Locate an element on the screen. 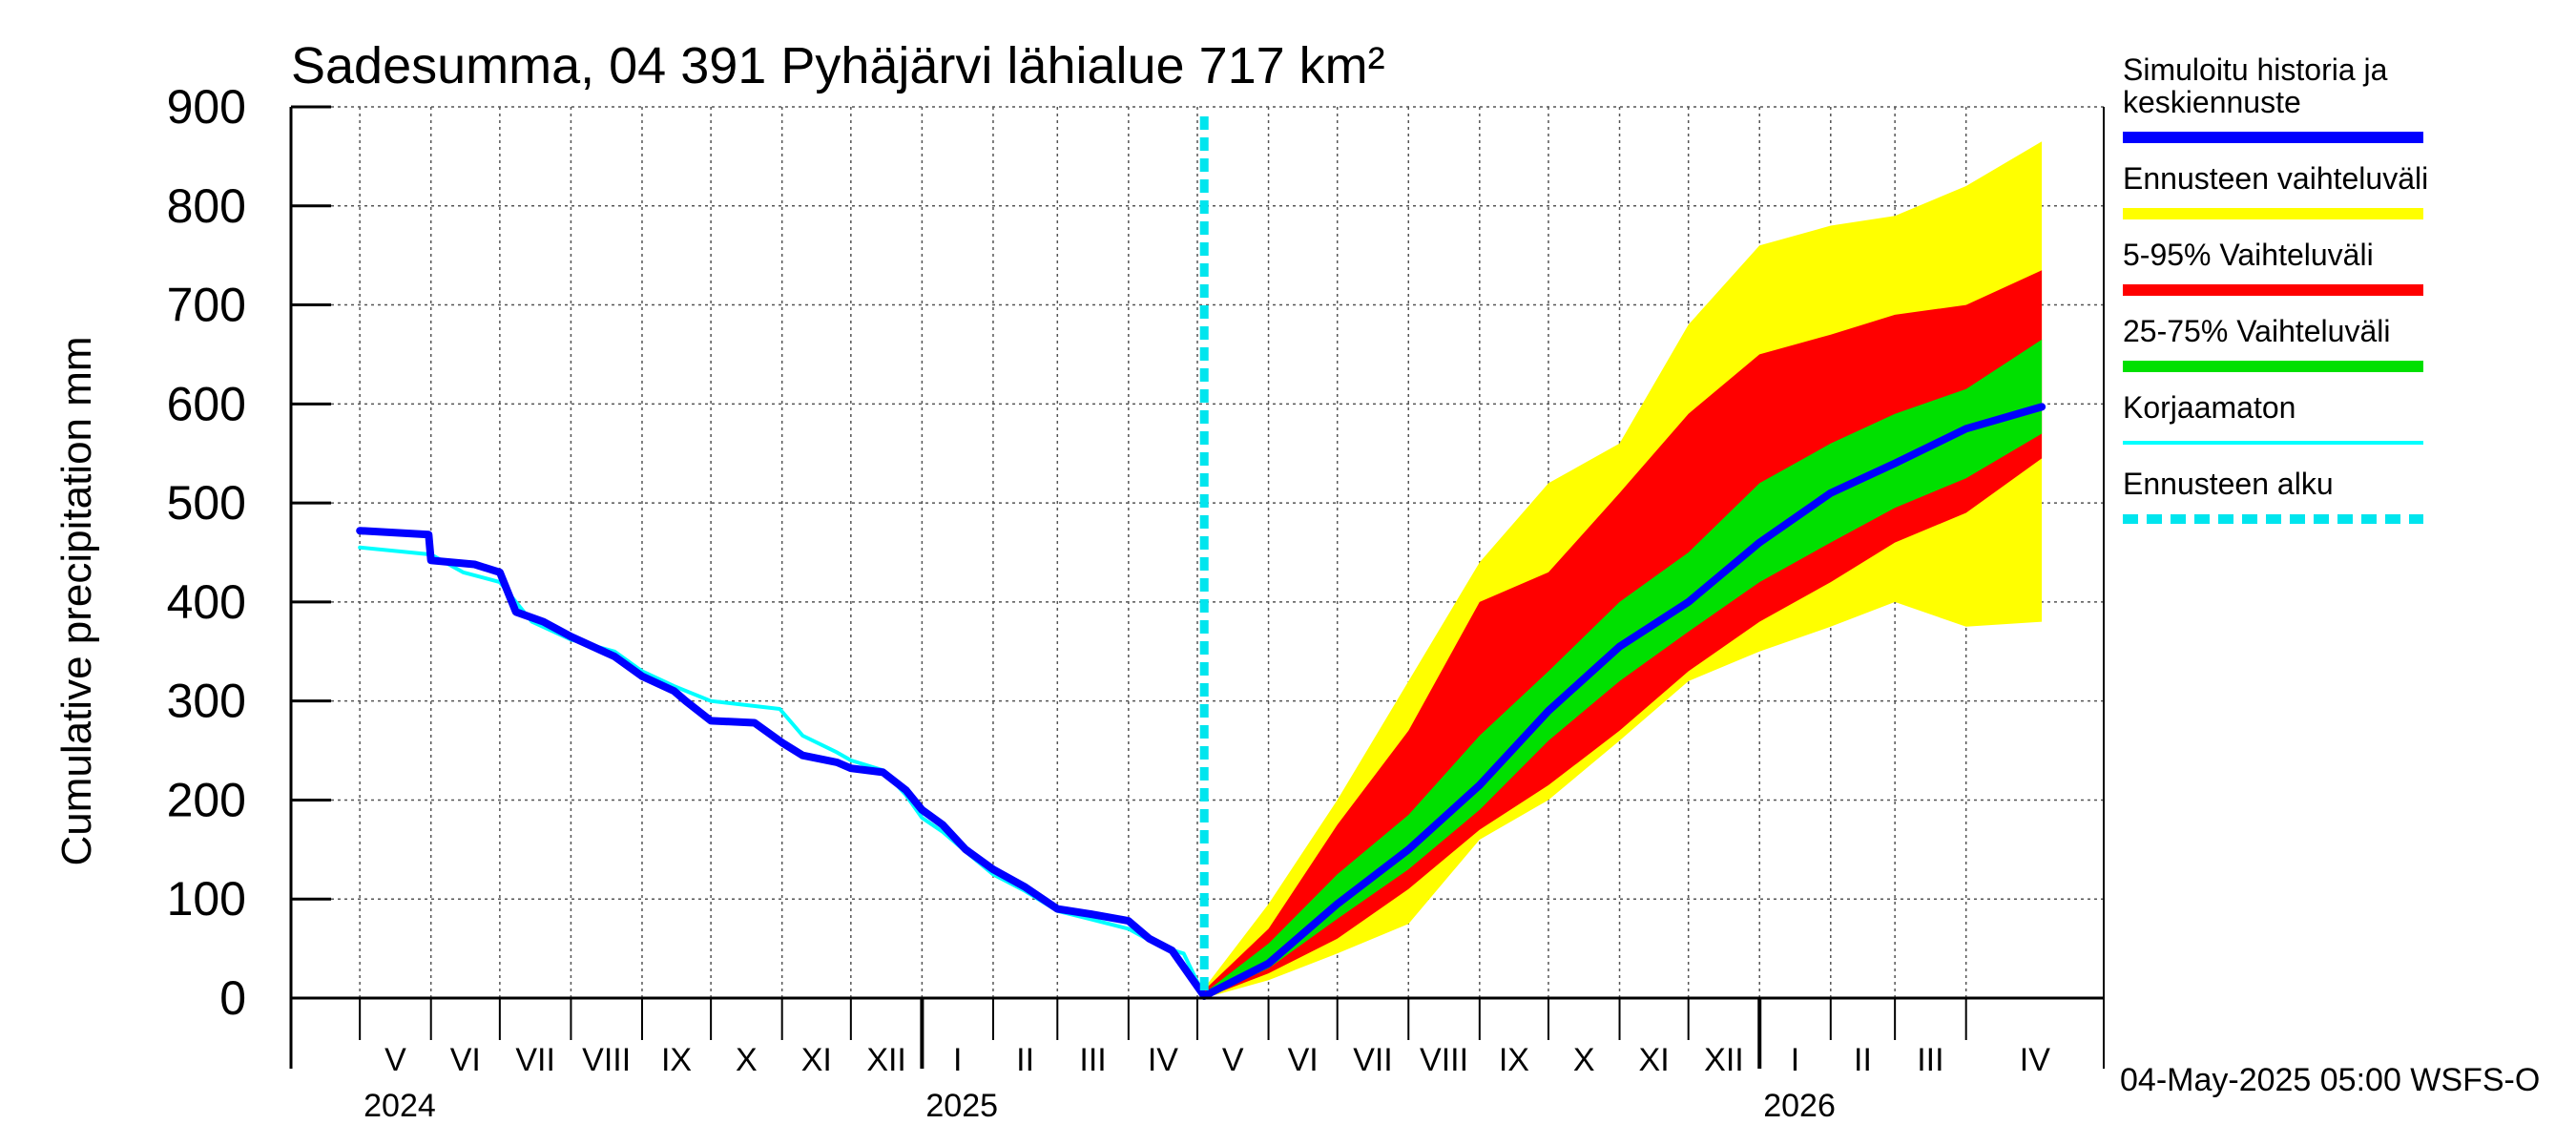  year-label-2024: 2024 is located at coordinates (400, 1106).